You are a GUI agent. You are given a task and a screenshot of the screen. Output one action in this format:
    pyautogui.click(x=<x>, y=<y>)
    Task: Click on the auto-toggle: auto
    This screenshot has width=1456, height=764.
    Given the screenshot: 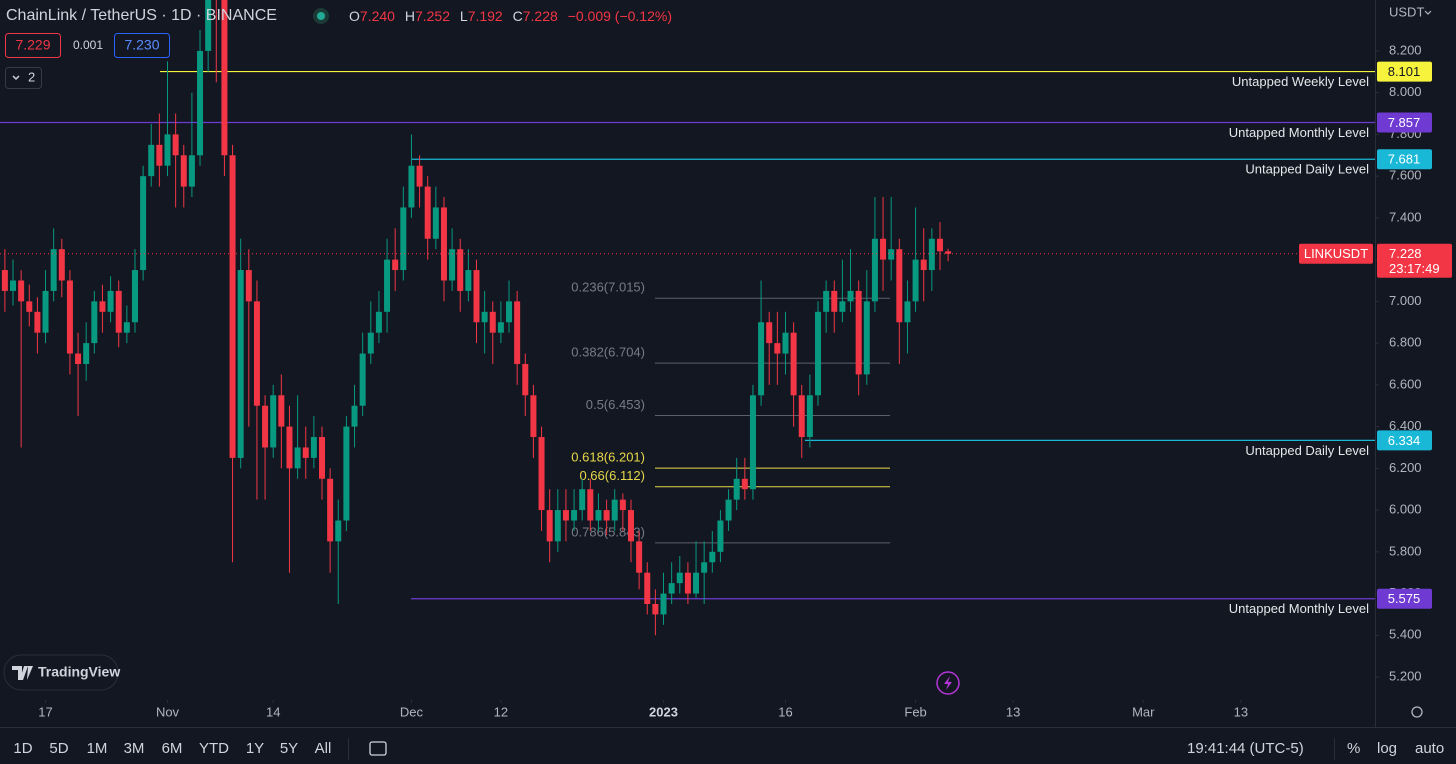 What is the action you would take?
    pyautogui.click(x=1429, y=748)
    